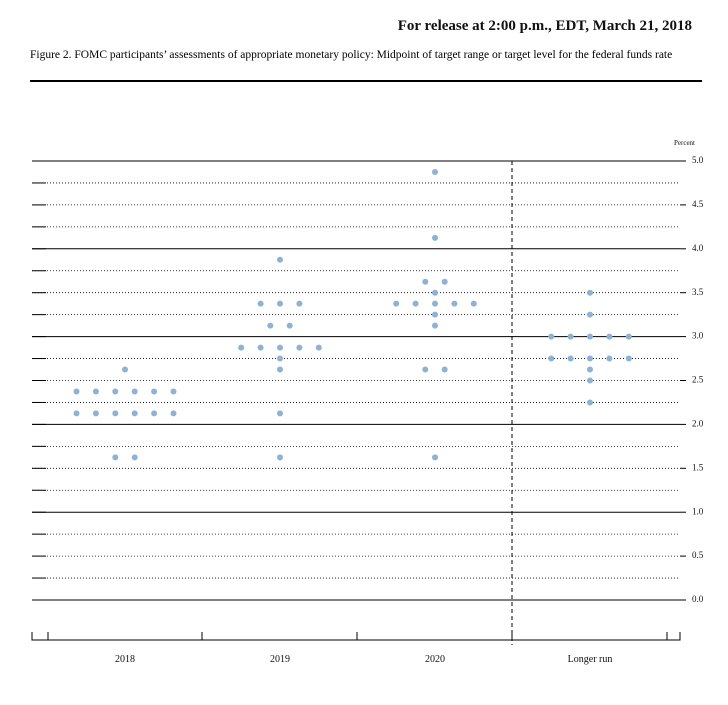  Describe the element at coordinates (698, 467) in the screenshot. I see `y-tick-label: 1.5` at that location.